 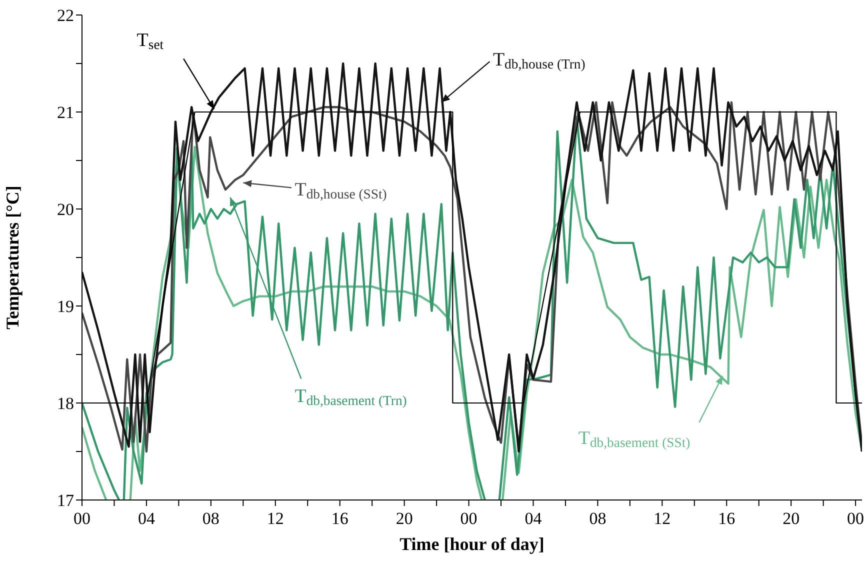 What do you see at coordinates (634, 439) in the screenshot?
I see `text: T$_{db,basement (SSt)}$` at bounding box center [634, 439].